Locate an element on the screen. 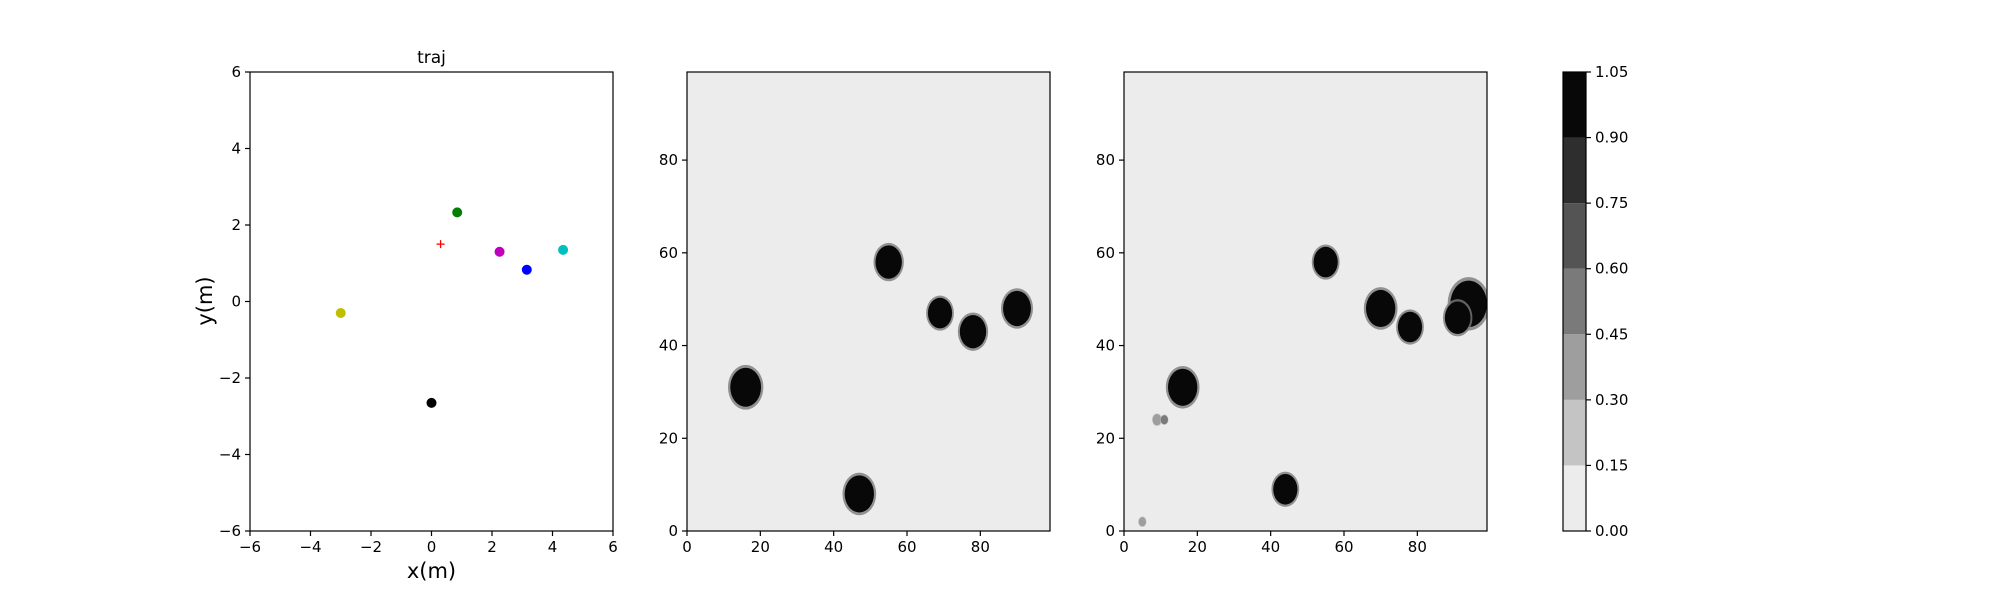 This screenshot has height=600, width=2000. colorbar-ticks: 0.00 0.15 0.30 0.45 0.60 0.75 0.90 1.05 is located at coordinates (1607, 301).